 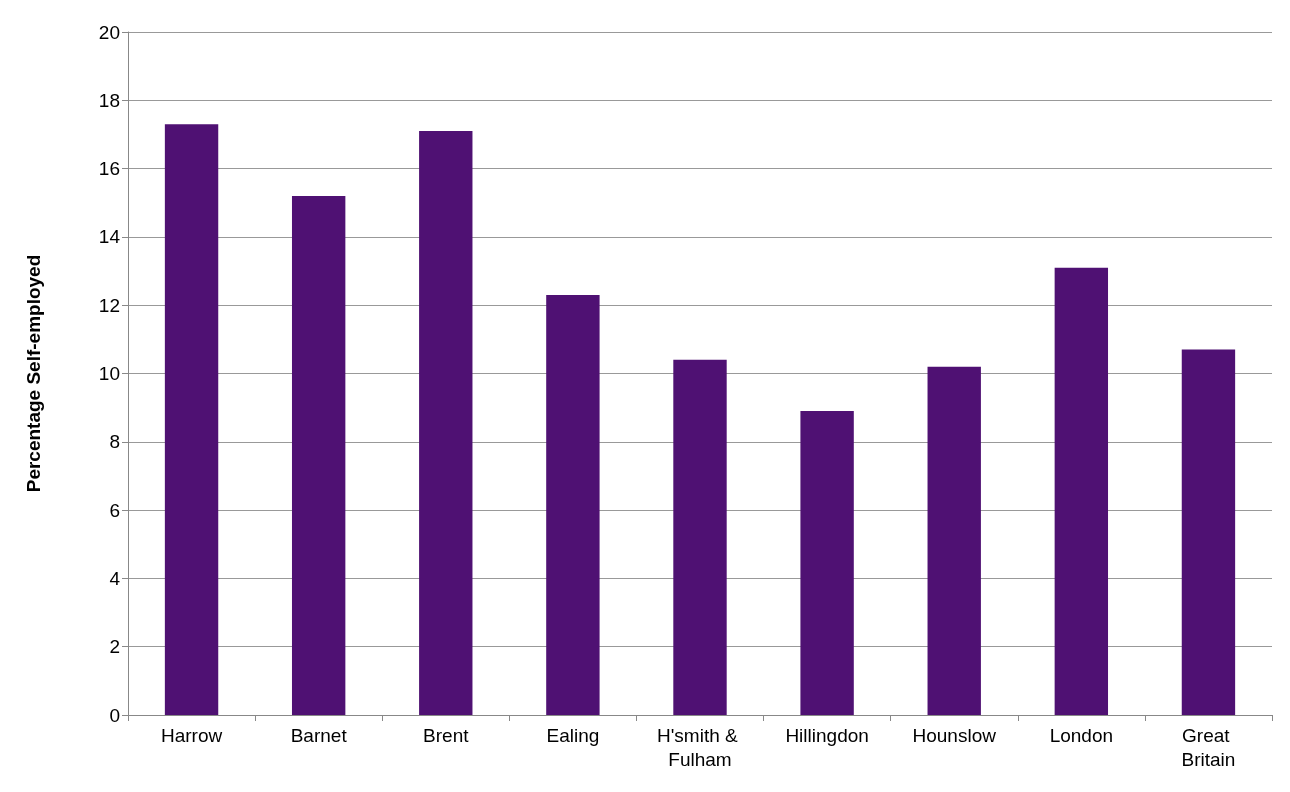 I want to click on y-tick-label: 0, so click(x=114, y=715).